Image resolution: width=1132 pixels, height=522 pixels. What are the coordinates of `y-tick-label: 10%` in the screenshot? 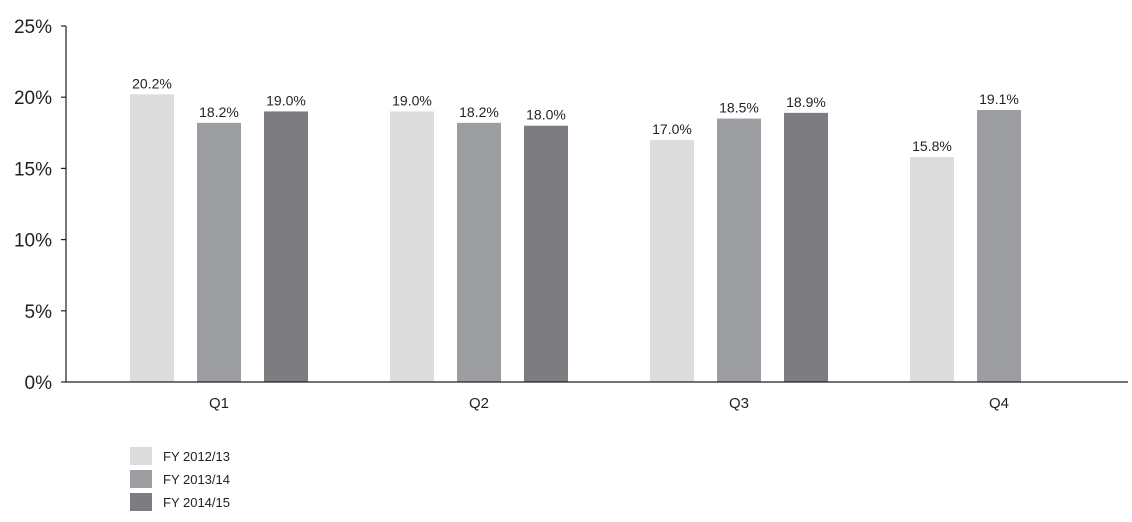 It's located at (33, 241).